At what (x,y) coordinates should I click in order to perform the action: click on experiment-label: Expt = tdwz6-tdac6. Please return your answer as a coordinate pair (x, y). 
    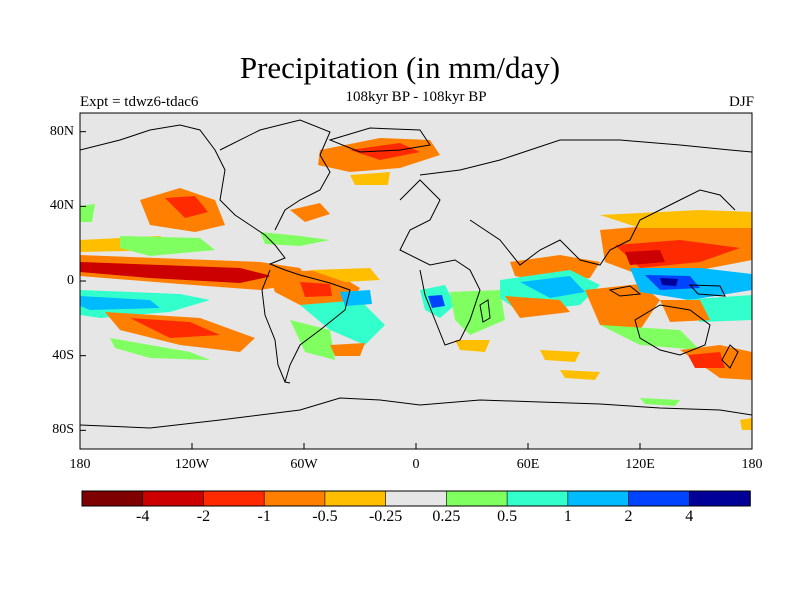
    Looking at the image, I should click on (139, 102).